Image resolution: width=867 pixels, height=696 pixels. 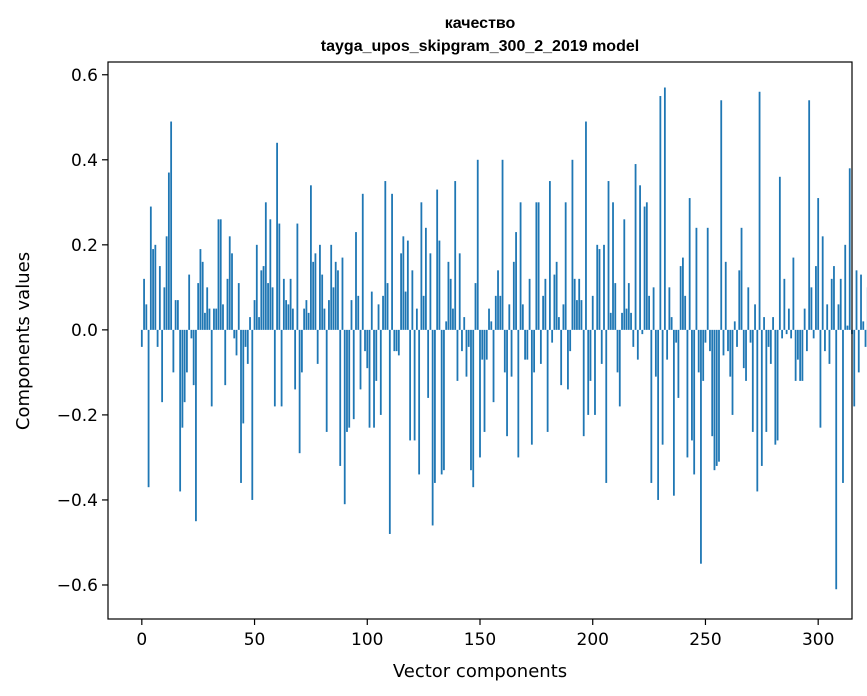 I want to click on y-tick-label: −0.6, so click(x=77, y=586).